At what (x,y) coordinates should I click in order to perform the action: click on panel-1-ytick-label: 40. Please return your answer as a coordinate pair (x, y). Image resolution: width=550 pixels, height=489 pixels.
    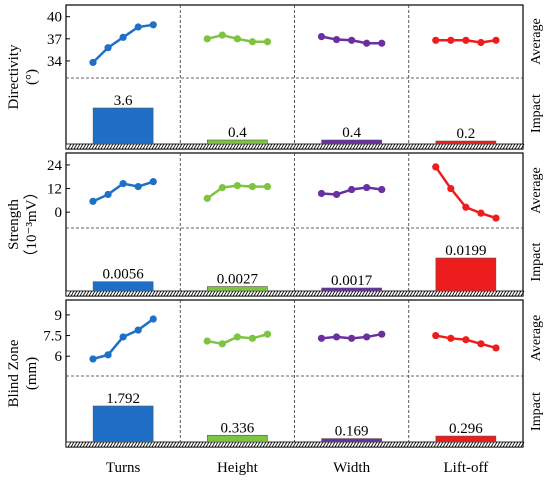
    Looking at the image, I should click on (54, 18).